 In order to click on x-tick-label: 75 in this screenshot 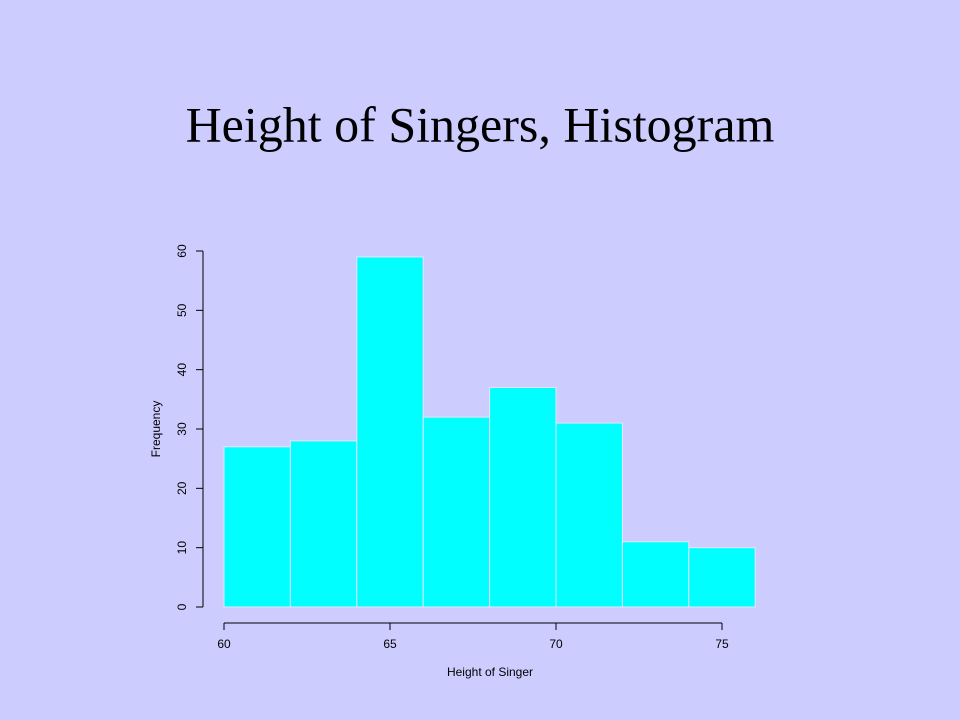, I will do `click(722, 644)`.